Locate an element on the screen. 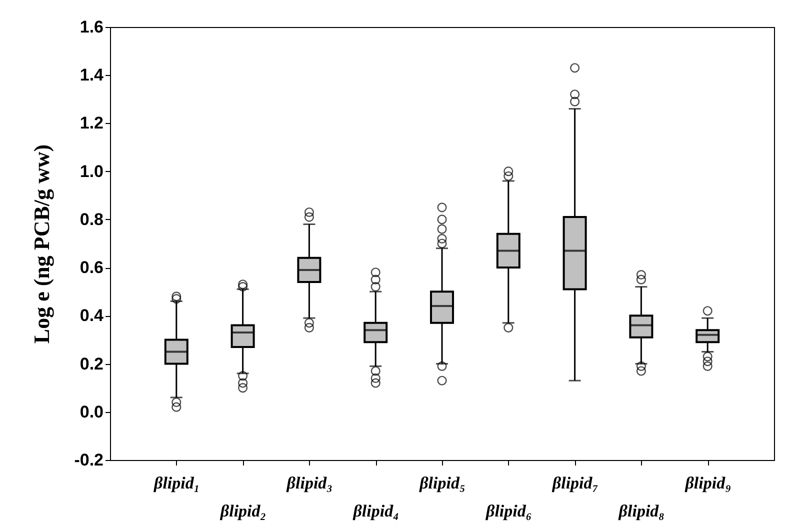 The width and height of the screenshot is (793, 527). x-tick-label: βlipid₅ is located at coordinates (442, 483).